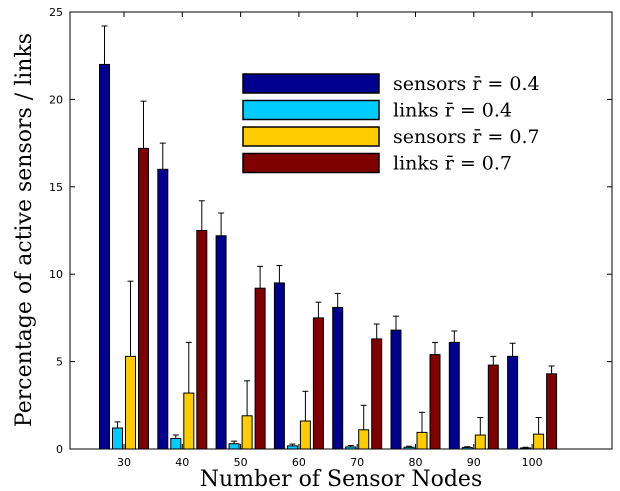 The height and width of the screenshot is (491, 620). What do you see at coordinates (474, 462) in the screenshot?
I see `x-tick-label: 90` at bounding box center [474, 462].